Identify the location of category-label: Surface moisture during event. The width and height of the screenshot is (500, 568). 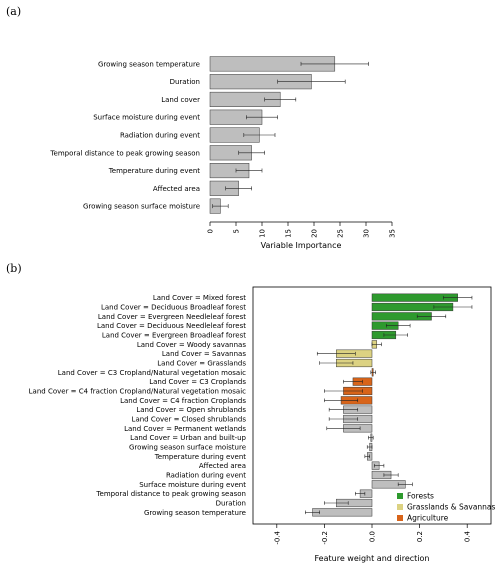
(146, 118).